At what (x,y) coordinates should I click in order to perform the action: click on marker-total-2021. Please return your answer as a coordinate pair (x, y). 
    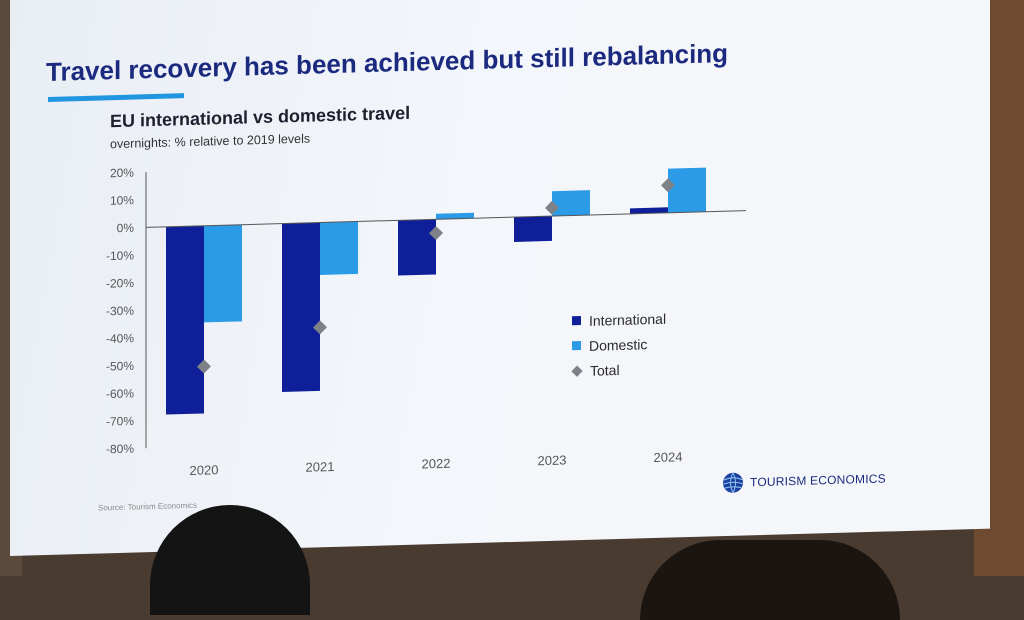
    Looking at the image, I should click on (320, 327).